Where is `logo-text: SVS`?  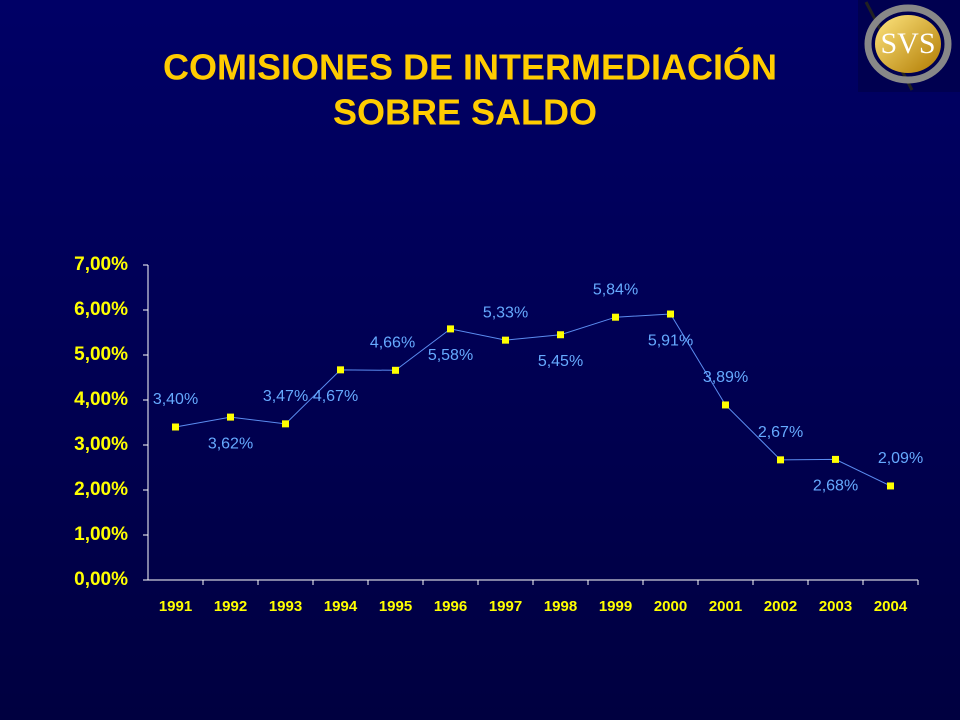
logo-text: SVS is located at coordinates (907, 43).